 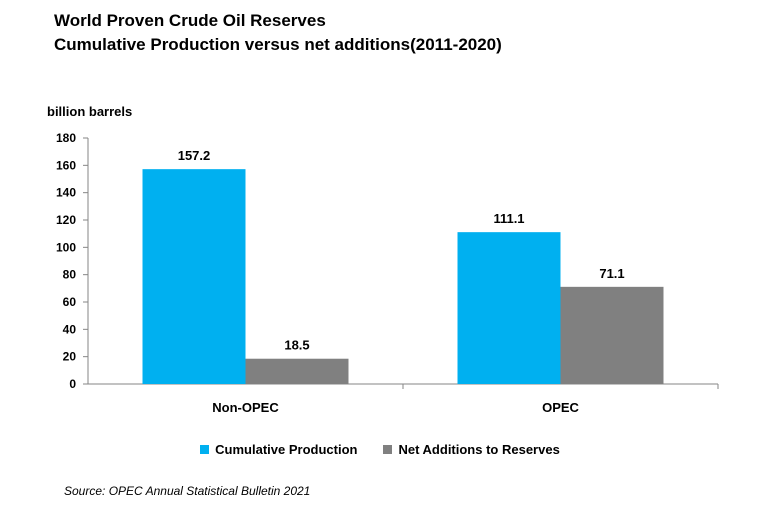 I want to click on legend-item-net-additions: Net Additions to Reserves, so click(x=471, y=449).